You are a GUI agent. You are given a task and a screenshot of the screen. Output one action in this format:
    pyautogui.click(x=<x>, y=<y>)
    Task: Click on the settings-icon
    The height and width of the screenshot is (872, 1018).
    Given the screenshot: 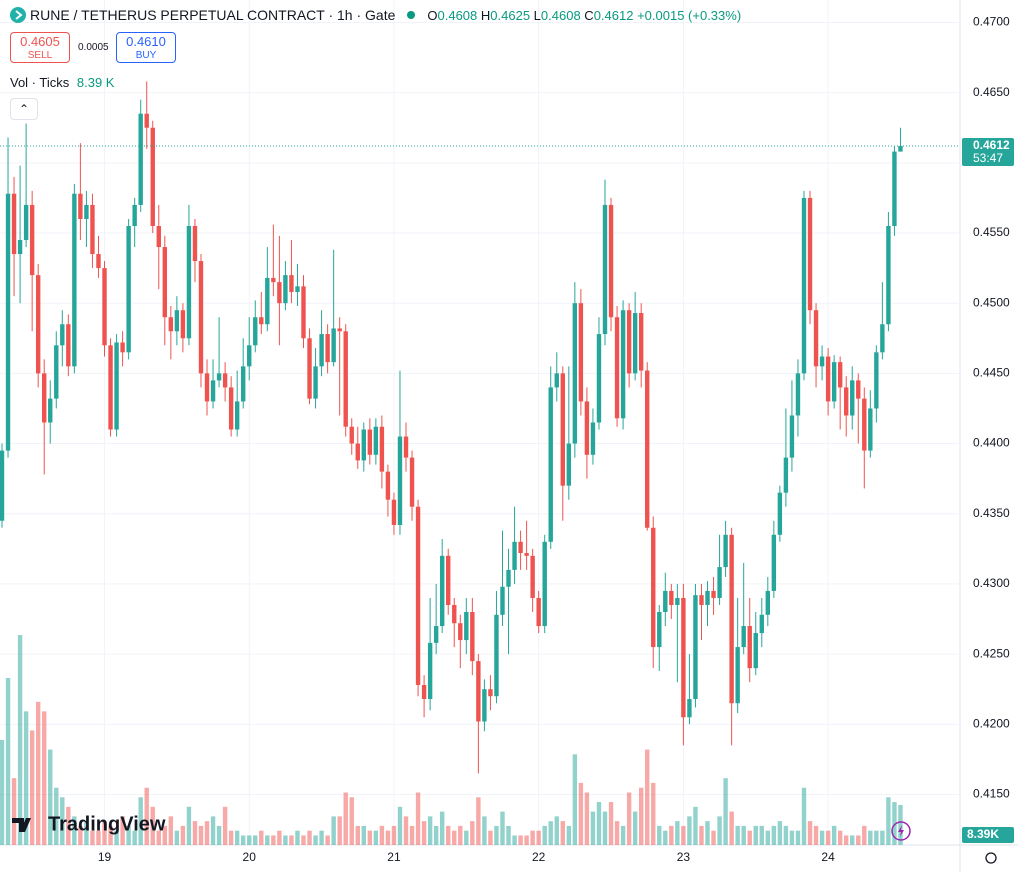 What is the action you would take?
    pyautogui.click(x=991, y=858)
    